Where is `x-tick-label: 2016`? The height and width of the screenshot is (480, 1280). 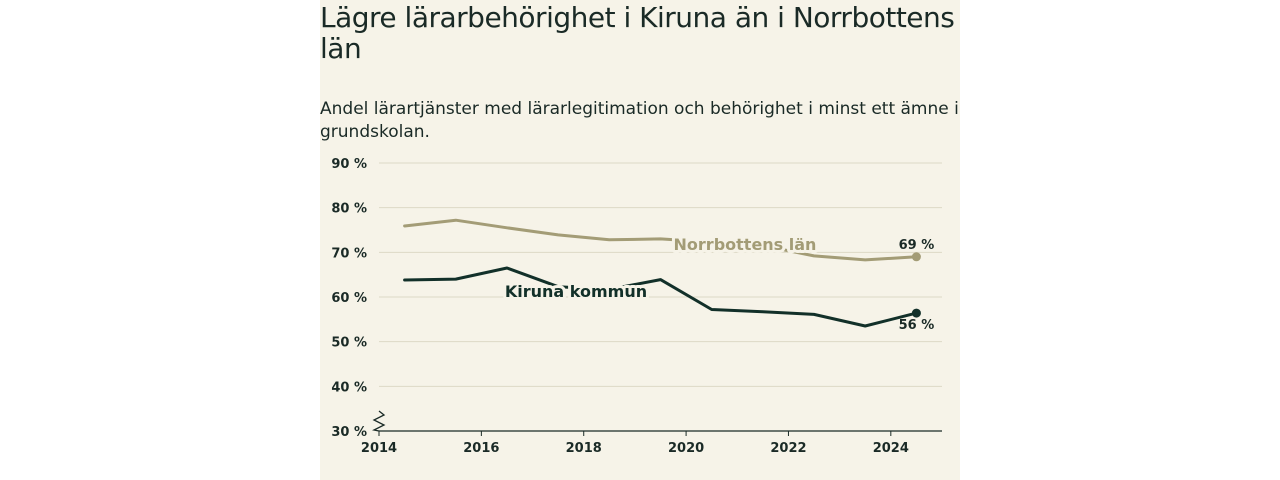
x-tick-label: 2016 is located at coordinates (481, 448).